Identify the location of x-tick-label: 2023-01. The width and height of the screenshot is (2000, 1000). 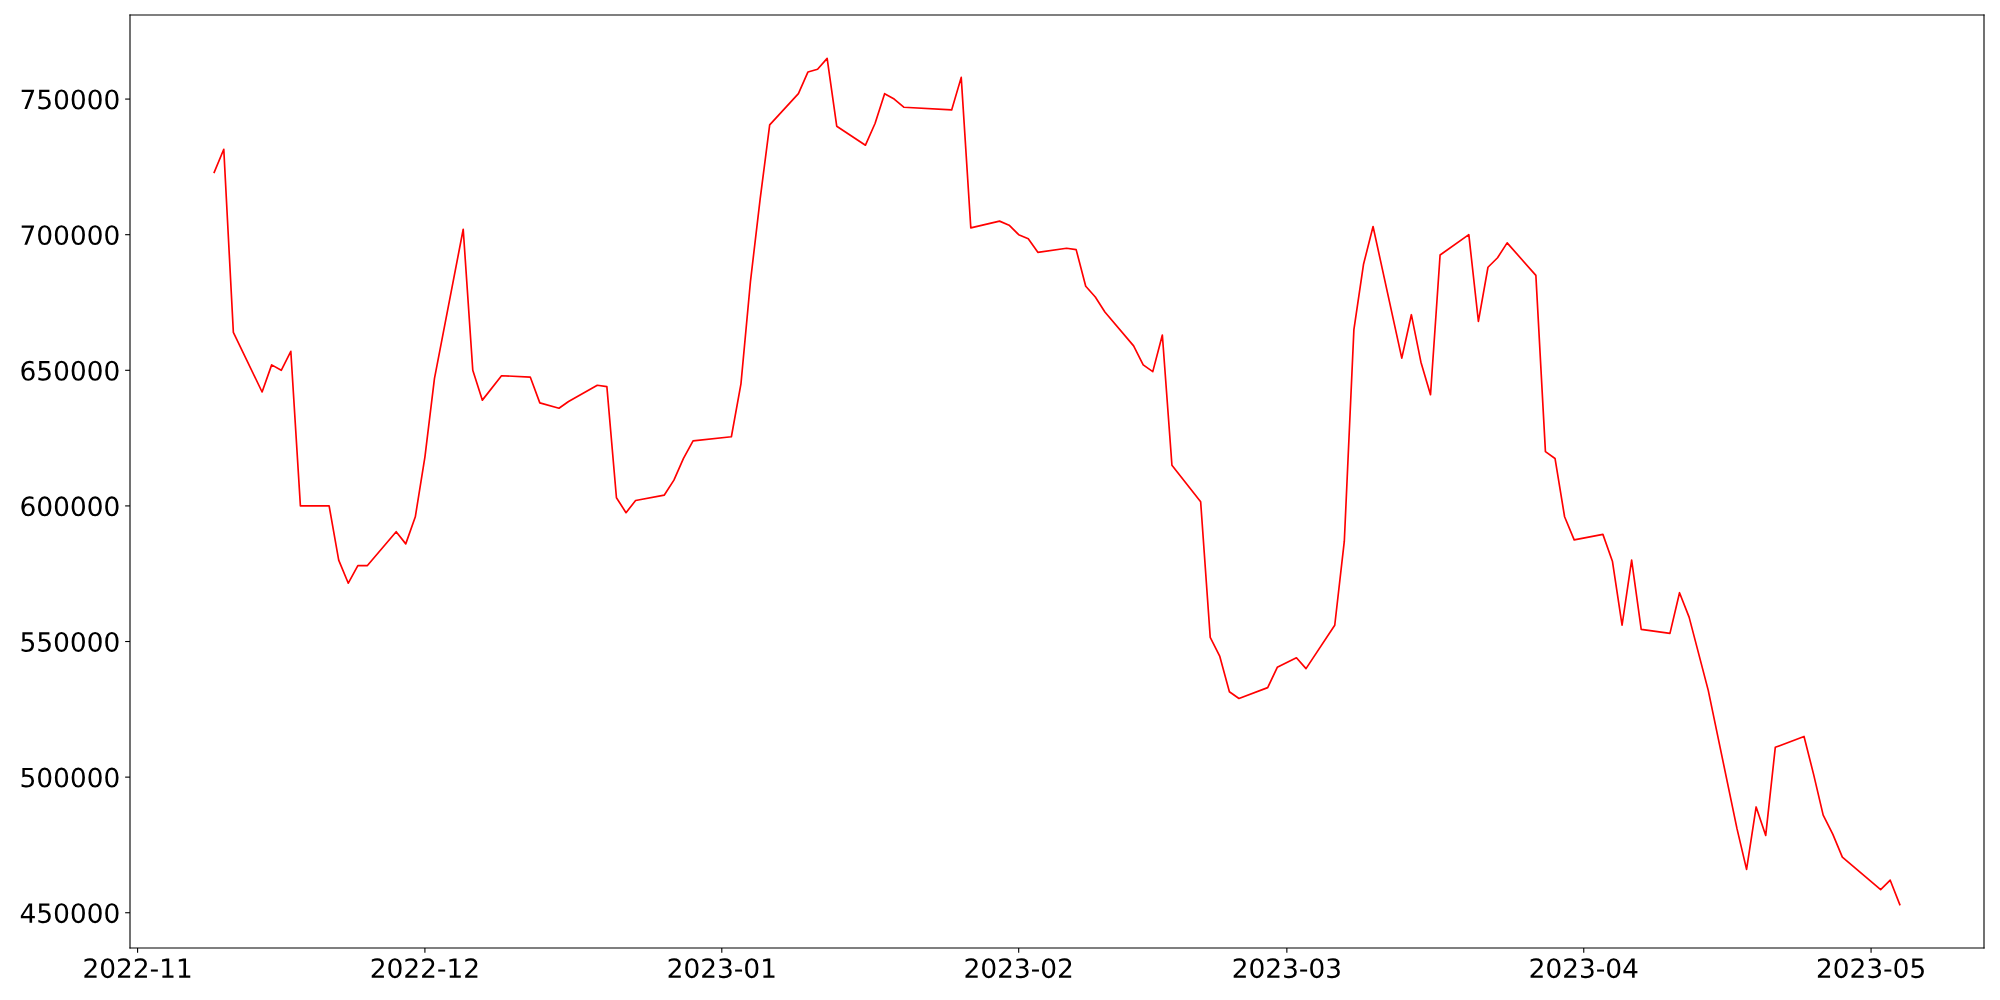
(721, 968).